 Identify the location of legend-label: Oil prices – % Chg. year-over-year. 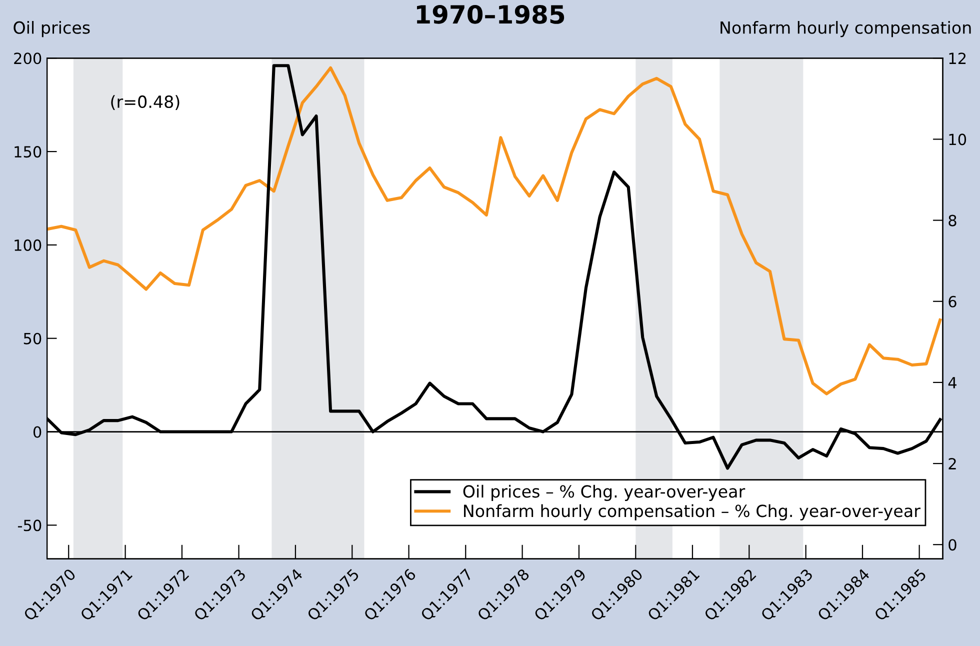
(604, 492).